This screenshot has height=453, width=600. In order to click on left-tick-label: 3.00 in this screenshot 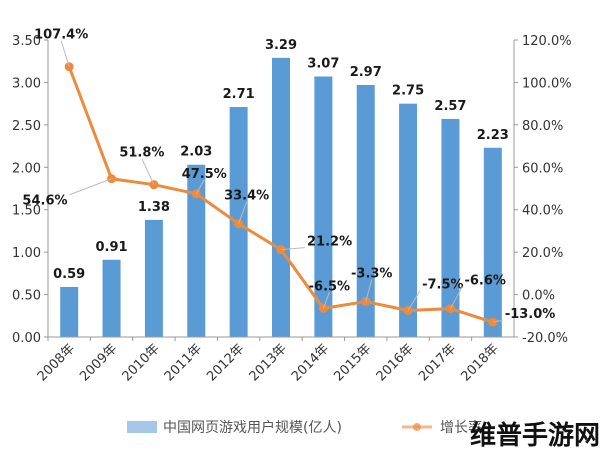, I will do `click(26, 83)`.